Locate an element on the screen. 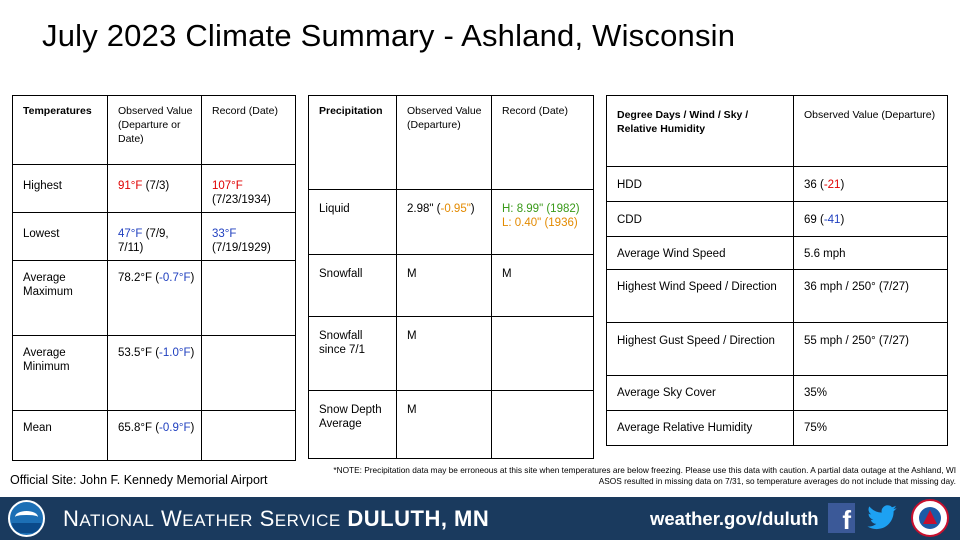 The height and width of the screenshot is (540, 960). row-label: Highest Wind Speed / Direction is located at coordinates (700, 296).